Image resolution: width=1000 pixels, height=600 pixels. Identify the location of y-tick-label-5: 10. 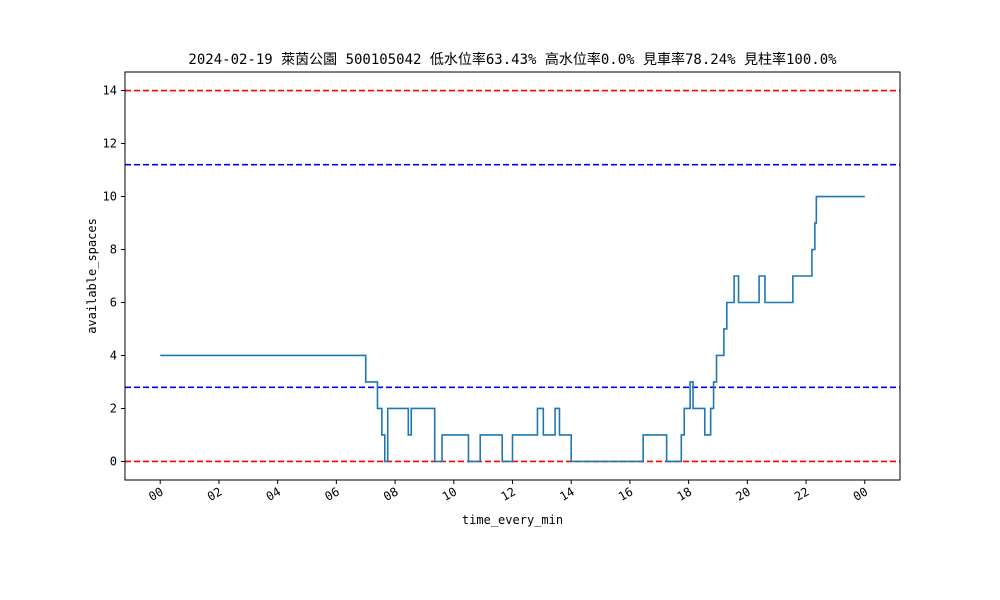
(110, 197).